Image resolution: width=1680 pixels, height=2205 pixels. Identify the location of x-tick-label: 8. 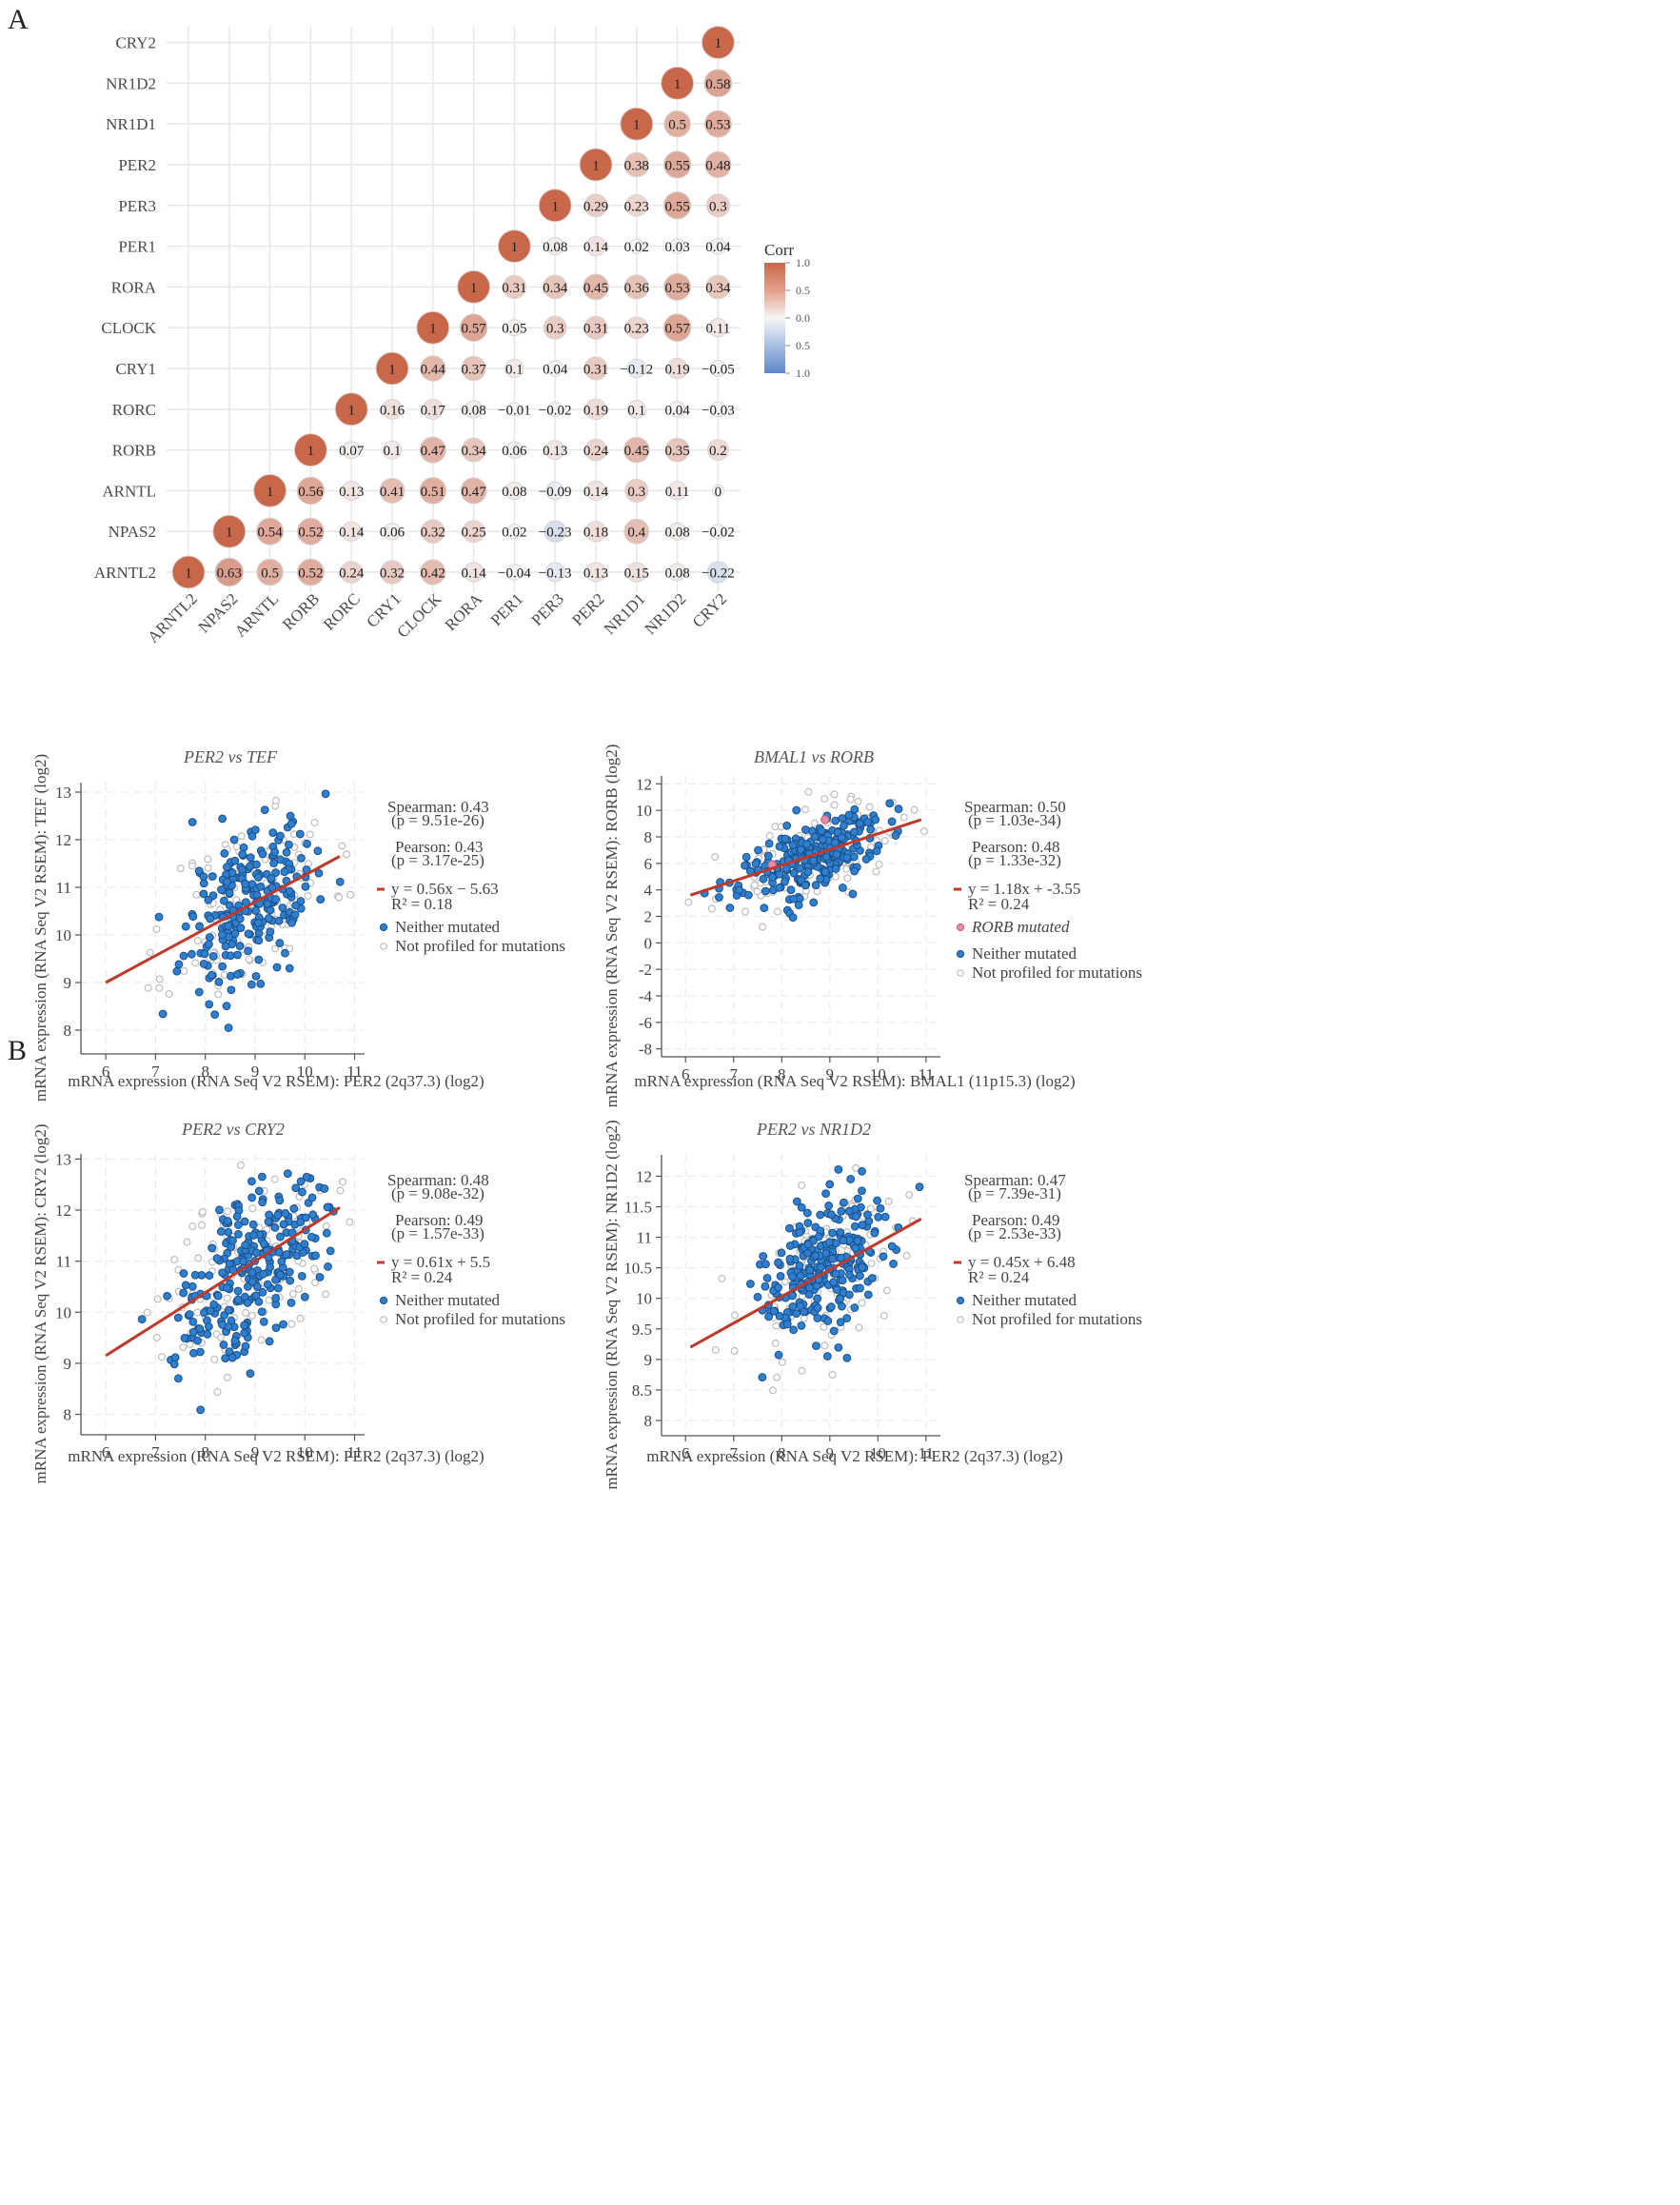
(205, 1072).